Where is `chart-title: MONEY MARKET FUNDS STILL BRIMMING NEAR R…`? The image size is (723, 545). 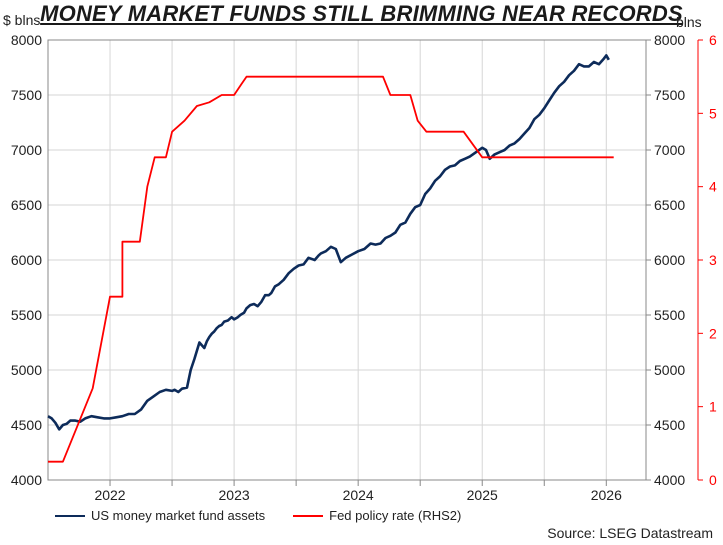 chart-title: MONEY MARKET FUNDS STILL BRIMMING NEAR R… is located at coordinates (361, 13).